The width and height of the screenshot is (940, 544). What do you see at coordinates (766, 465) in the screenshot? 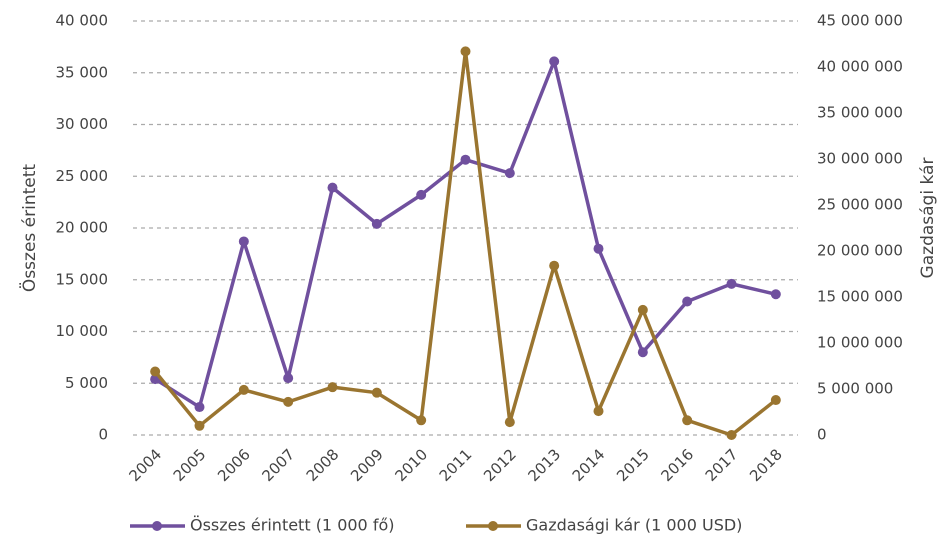
I see `x-tick-label: 2018` at bounding box center [766, 465].